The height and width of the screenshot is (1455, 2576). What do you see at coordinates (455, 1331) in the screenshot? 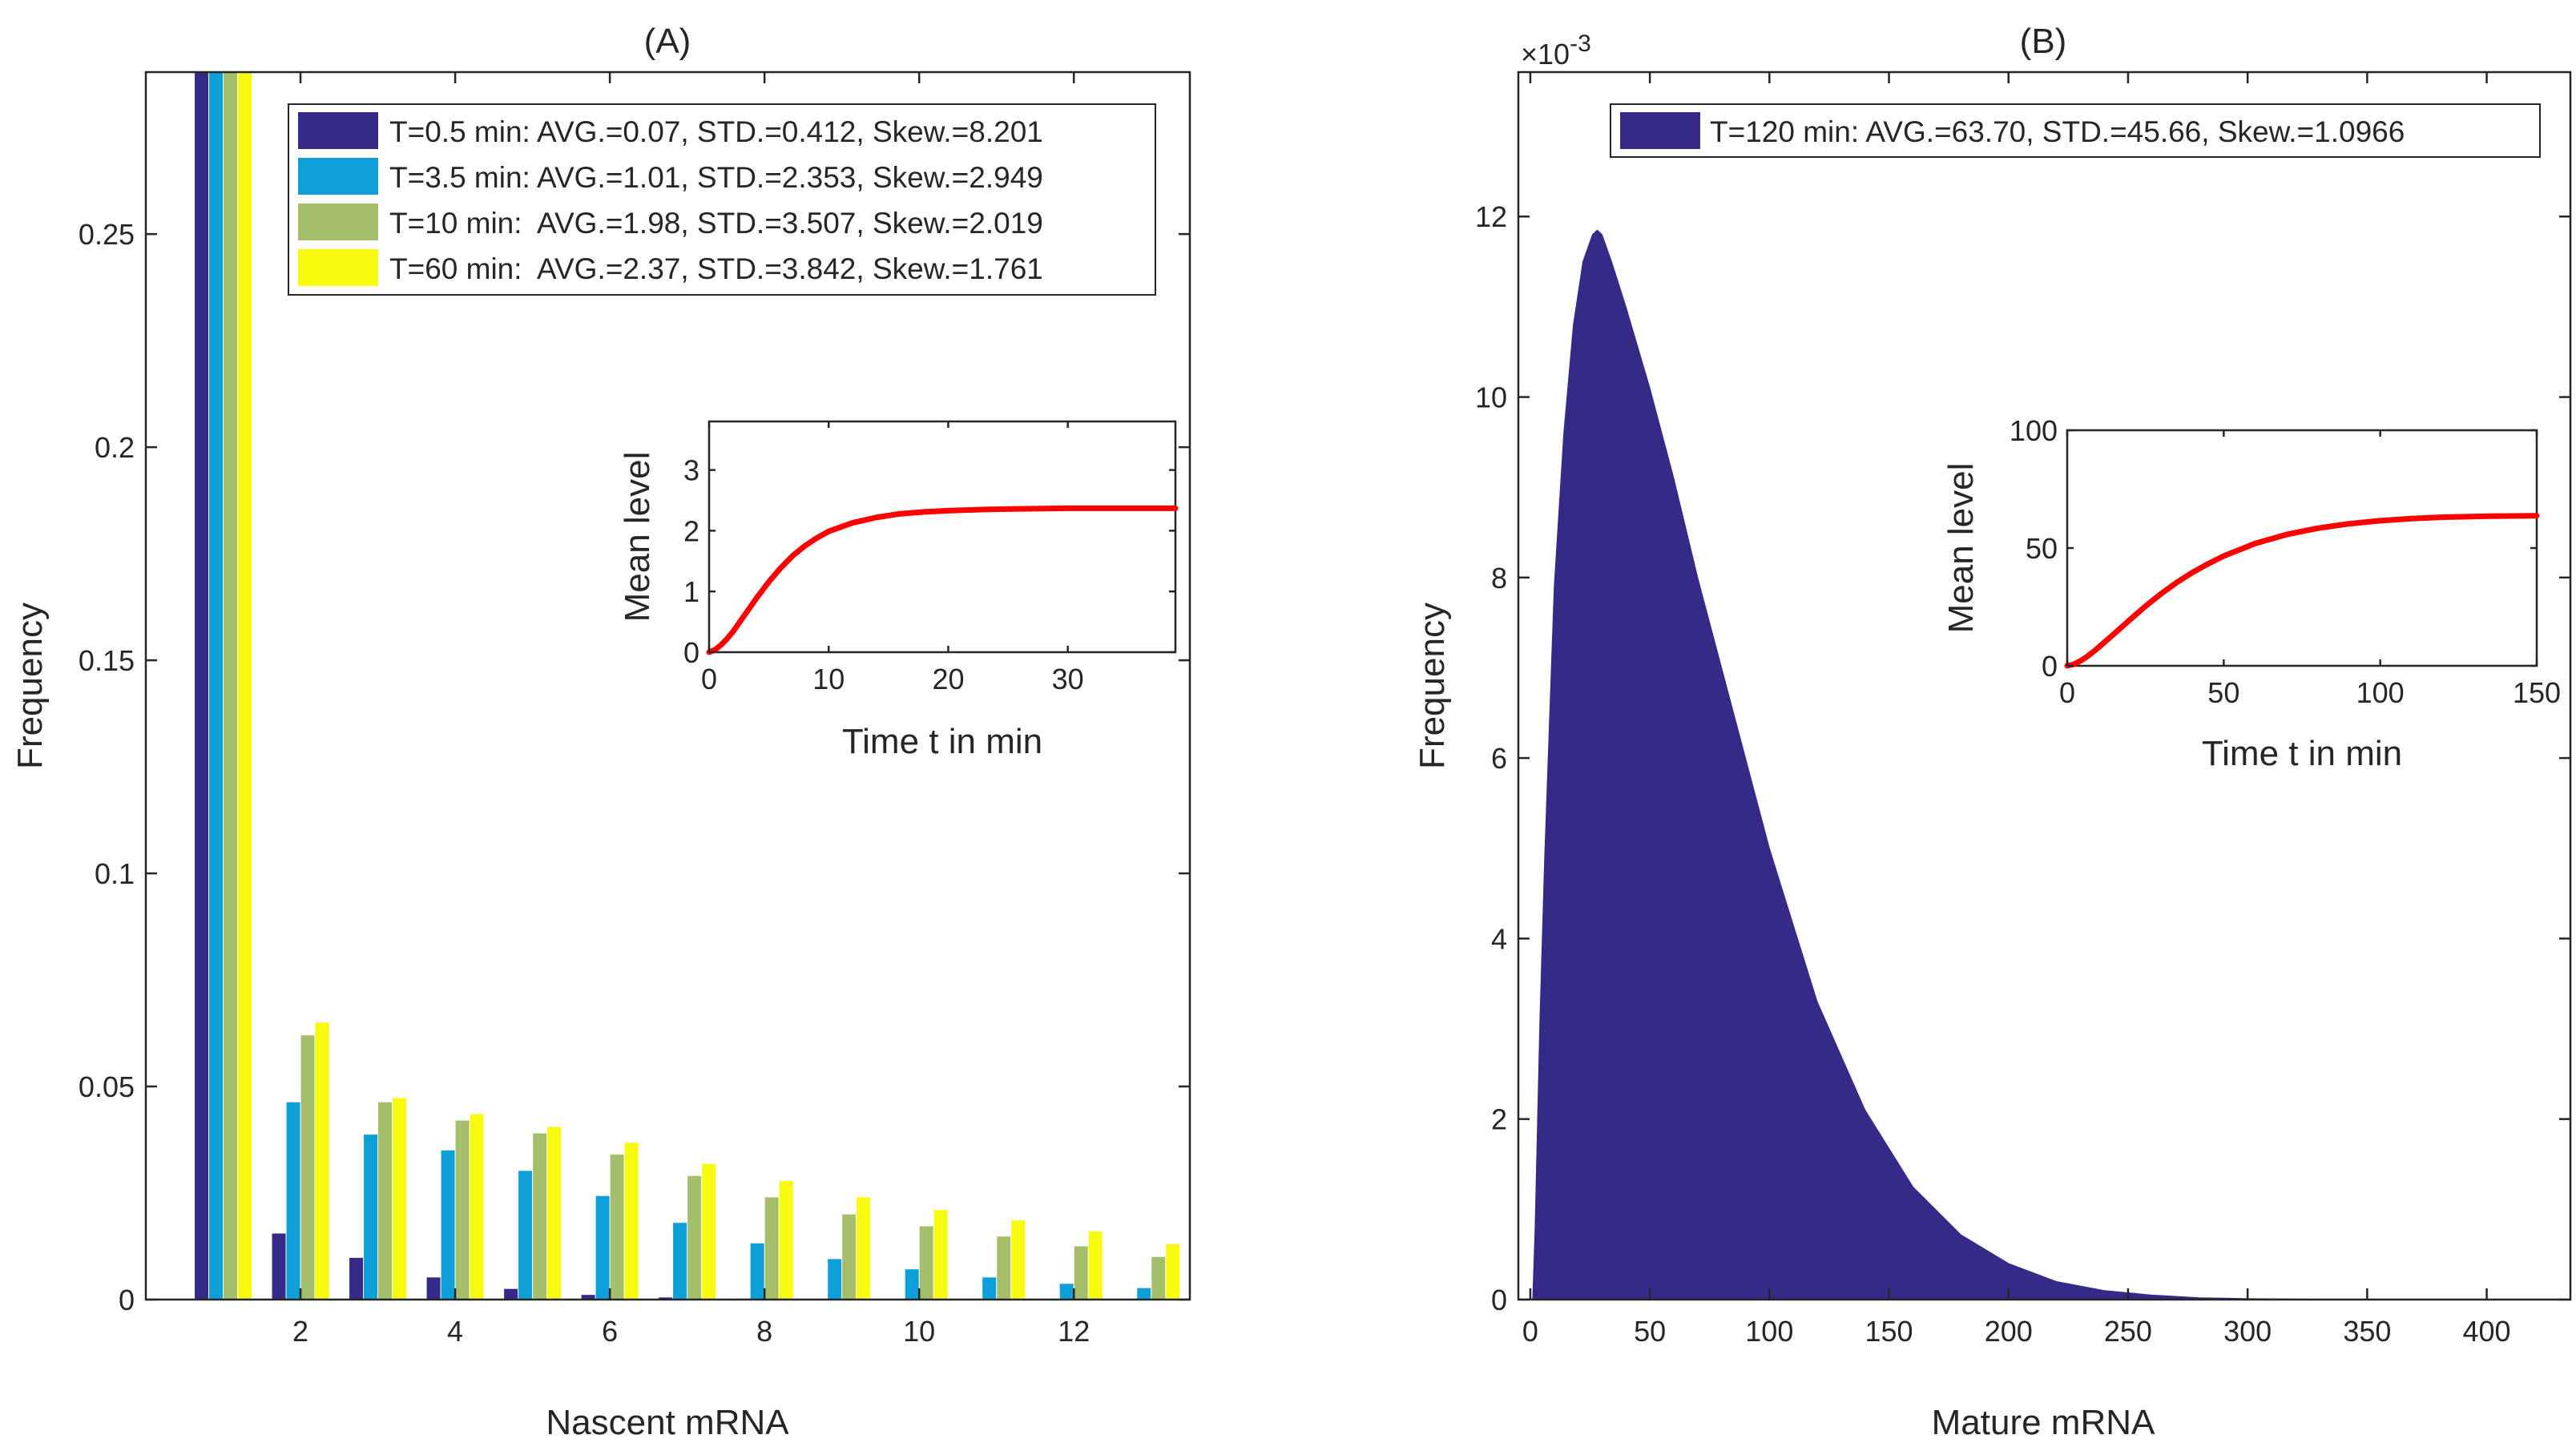
I see `panel-a-x-tick-label: 4` at bounding box center [455, 1331].